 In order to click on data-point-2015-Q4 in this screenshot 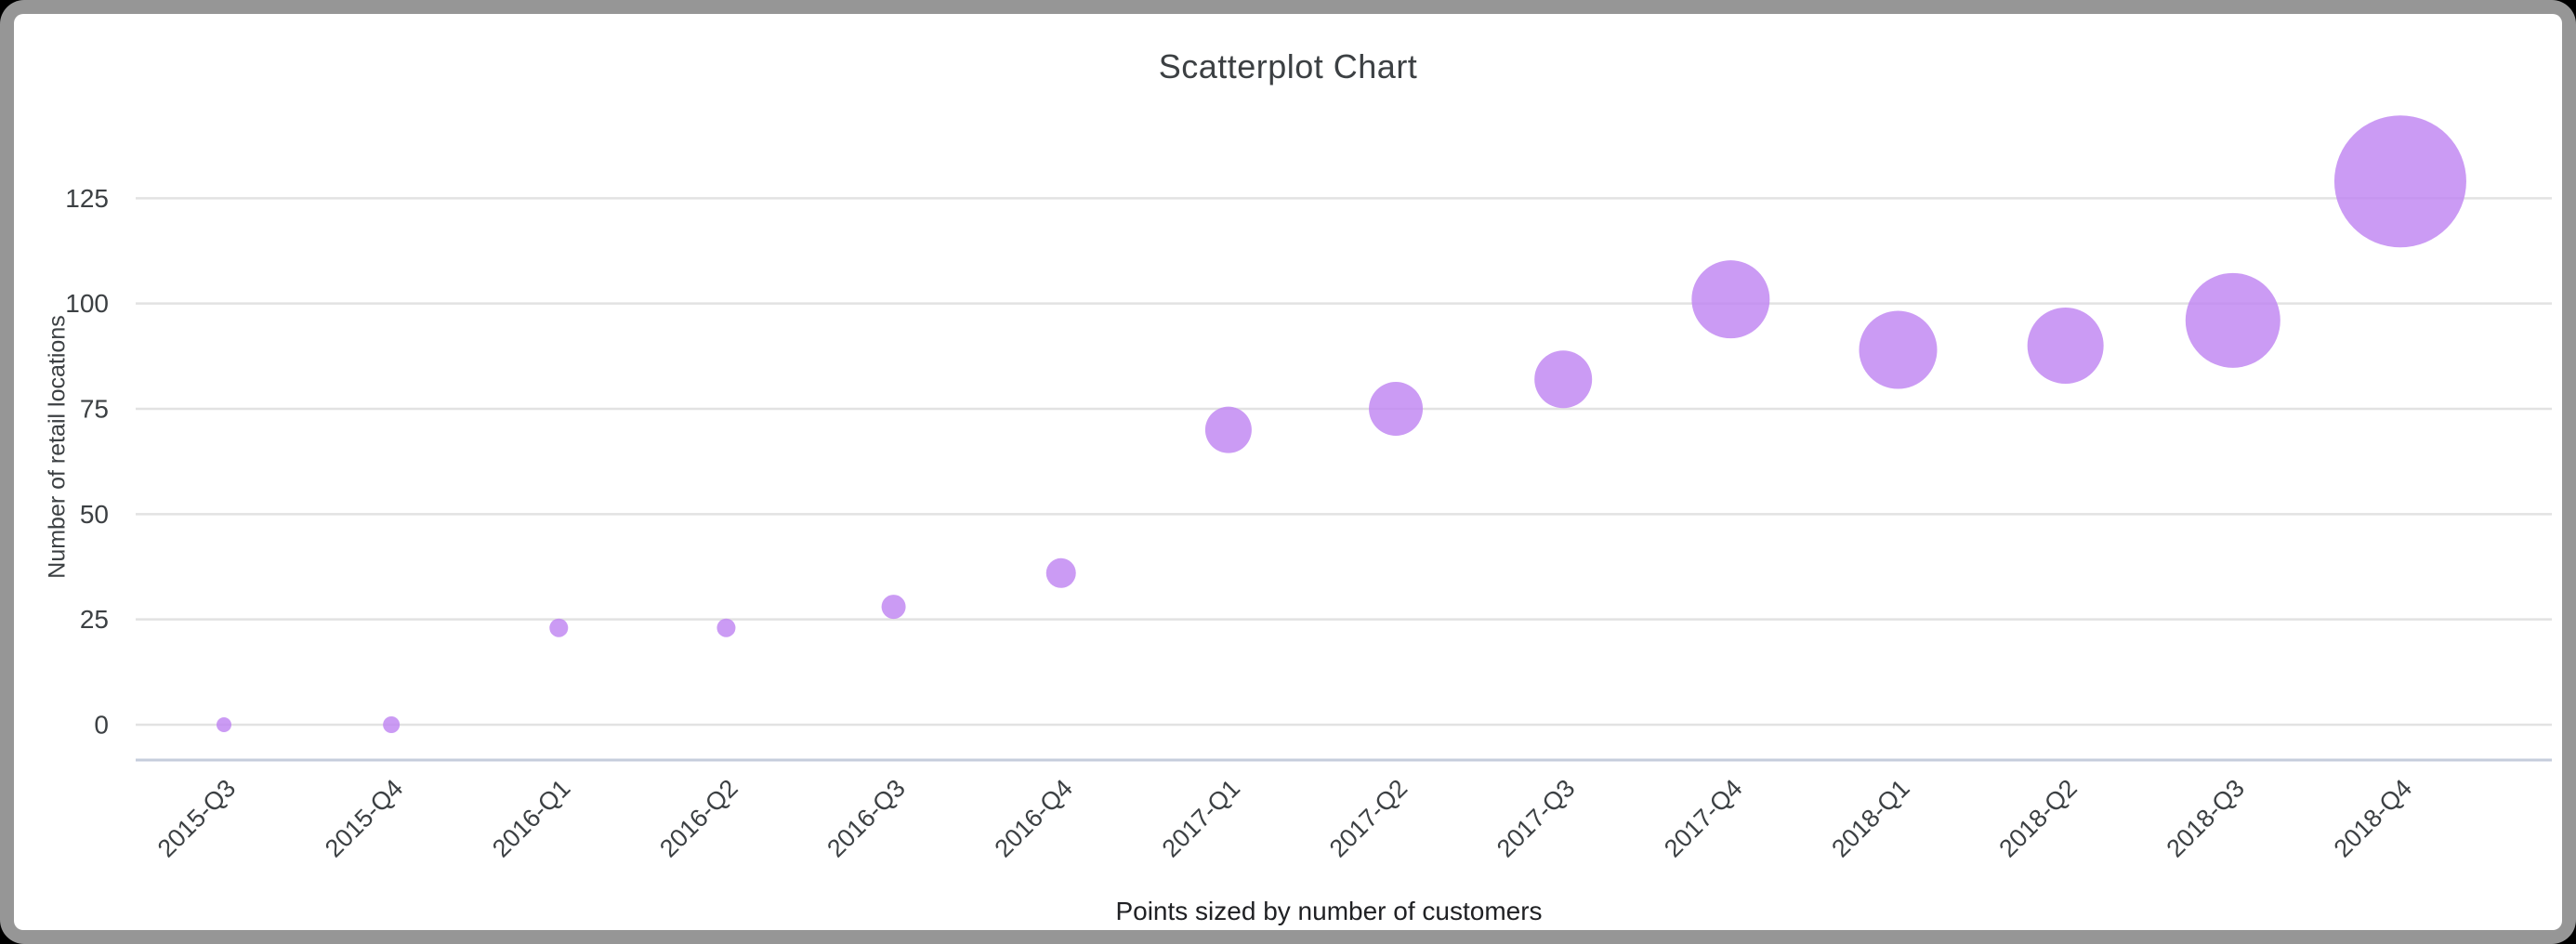, I will do `click(392, 724)`.